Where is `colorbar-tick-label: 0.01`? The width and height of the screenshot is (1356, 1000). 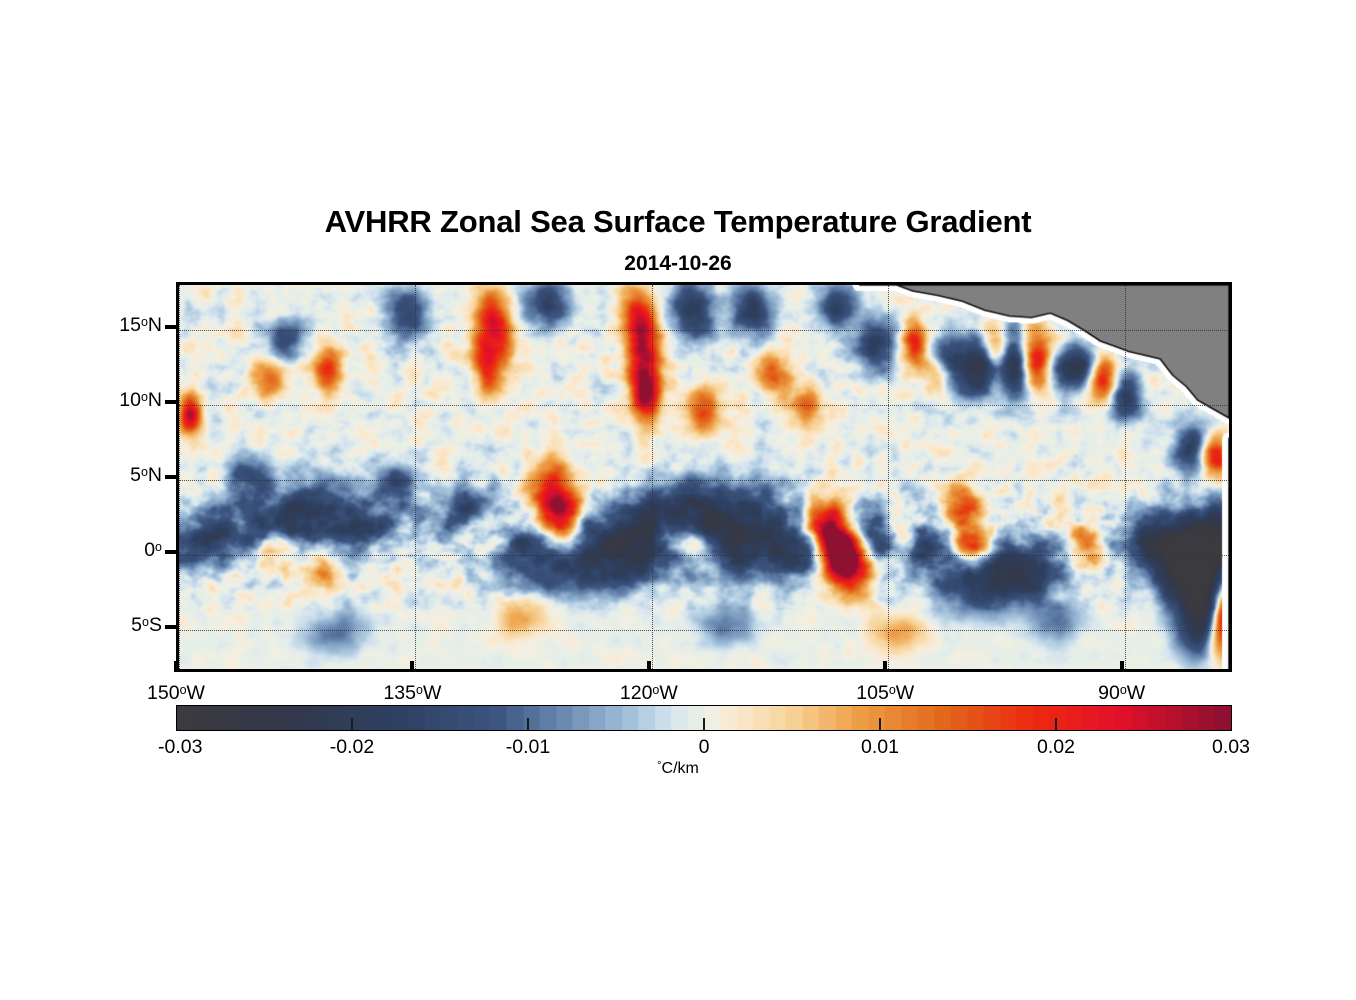
colorbar-tick-label: 0.01 is located at coordinates (880, 747).